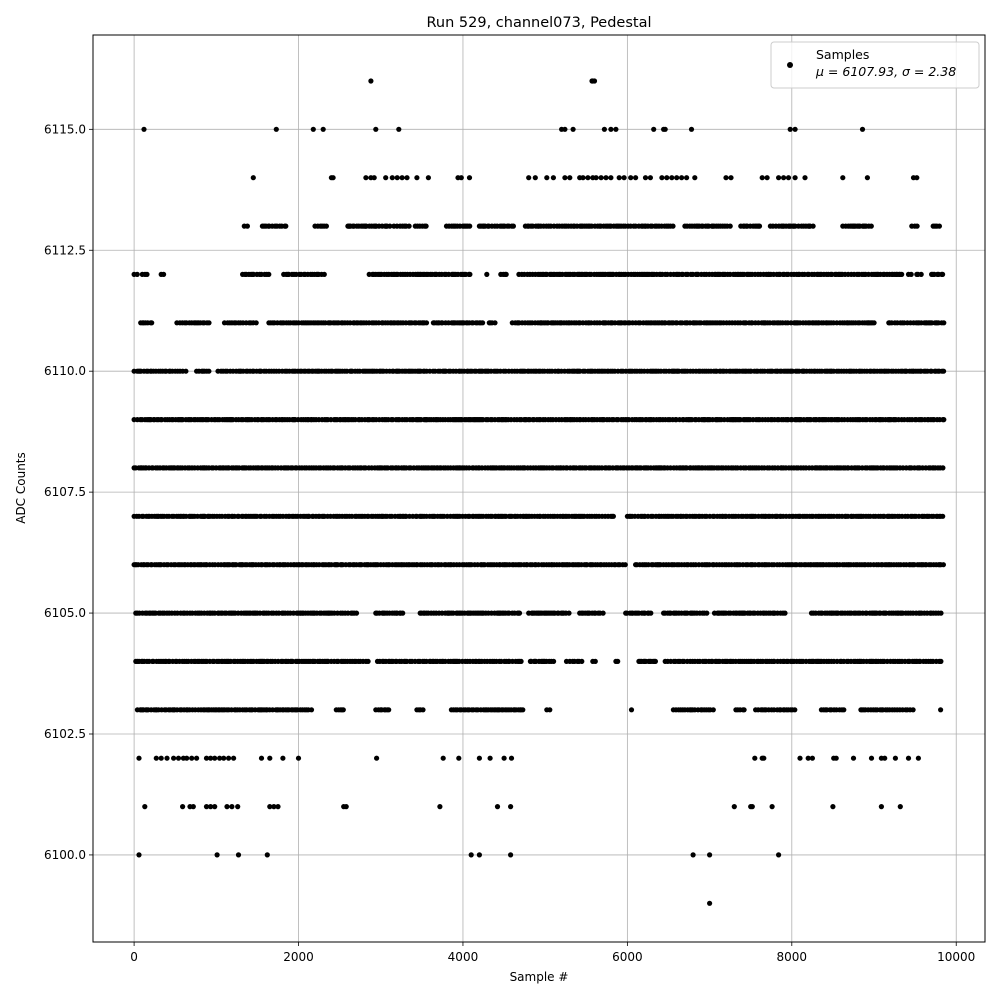 This screenshot has height=1000, width=1000. Describe the element at coordinates (298, 957) in the screenshot. I see `x-tick-label: 2000` at that location.